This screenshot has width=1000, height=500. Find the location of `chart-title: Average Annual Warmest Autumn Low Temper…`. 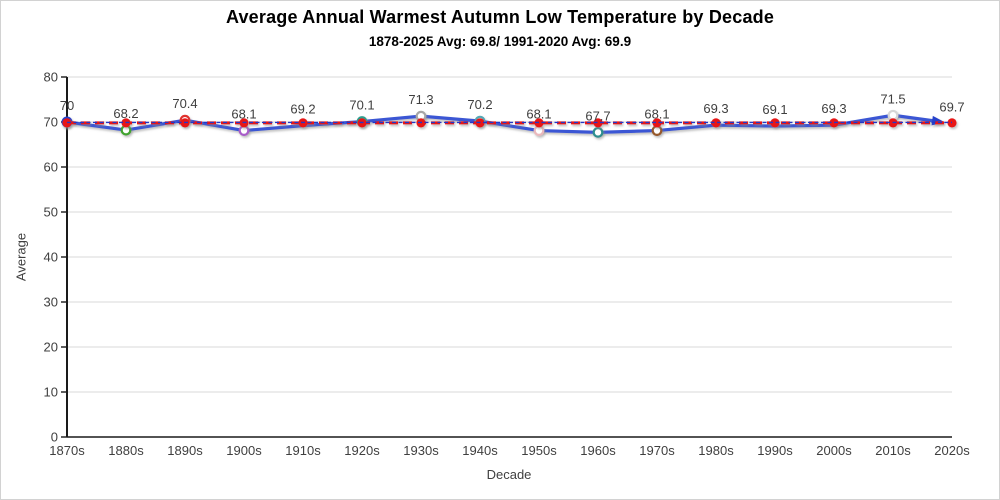

chart-title: Average Annual Warmest Autumn Low Temper… is located at coordinates (500, 17).